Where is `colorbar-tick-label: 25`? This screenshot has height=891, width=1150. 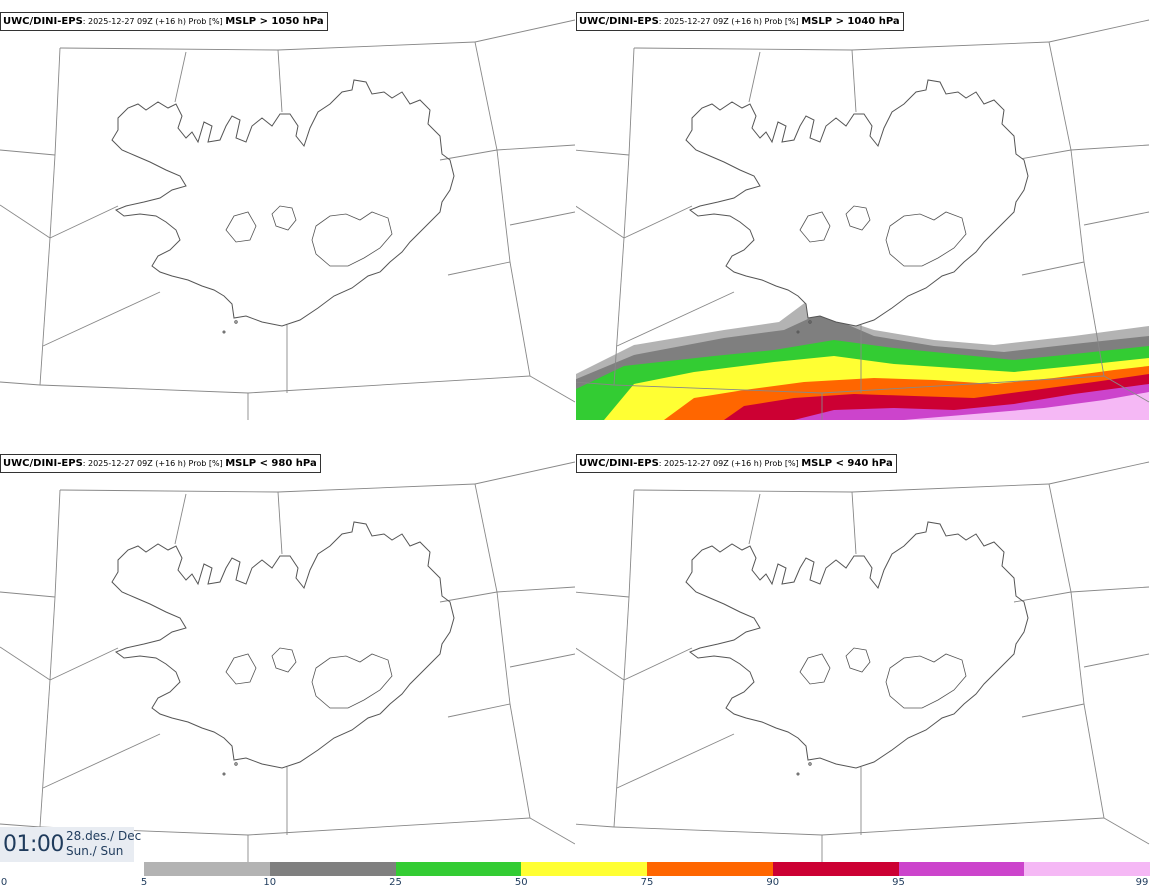
colorbar-tick-label: 25 is located at coordinates (395, 882).